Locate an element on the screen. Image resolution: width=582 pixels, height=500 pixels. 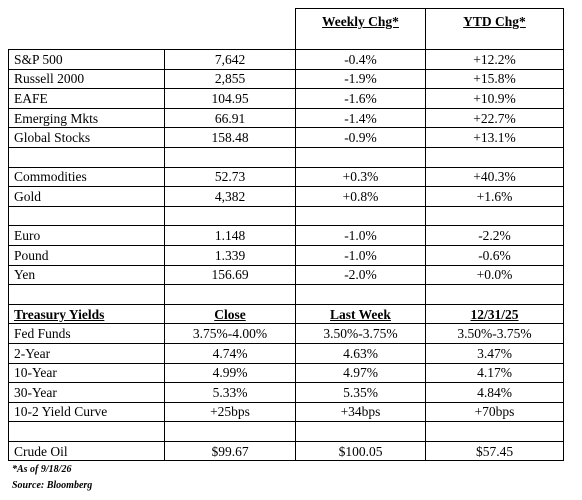
table-cell: Yen is located at coordinates (86, 275).